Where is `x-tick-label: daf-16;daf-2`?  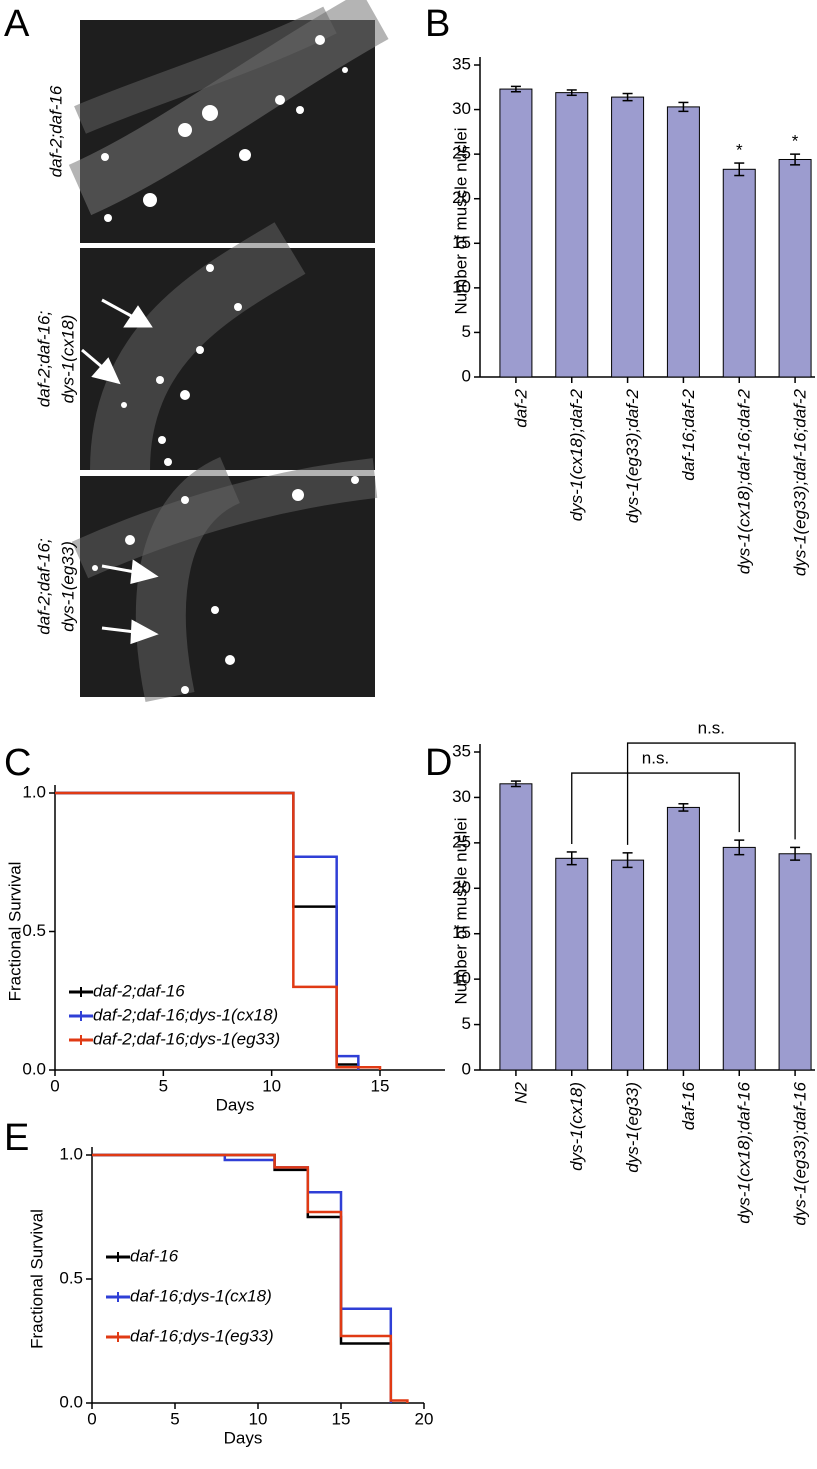
x-tick-label: daf-16;daf-2 is located at coordinates (688, 434).